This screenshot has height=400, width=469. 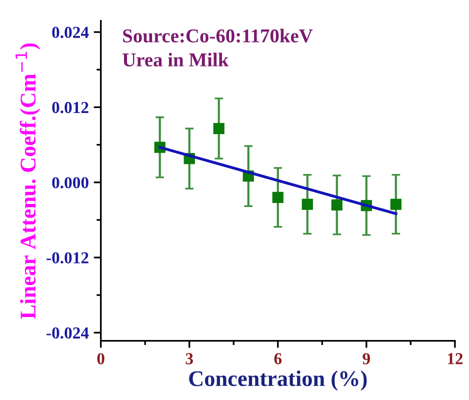 What do you see at coordinates (278, 358) in the screenshot?
I see `x-tick-label: 6` at bounding box center [278, 358].